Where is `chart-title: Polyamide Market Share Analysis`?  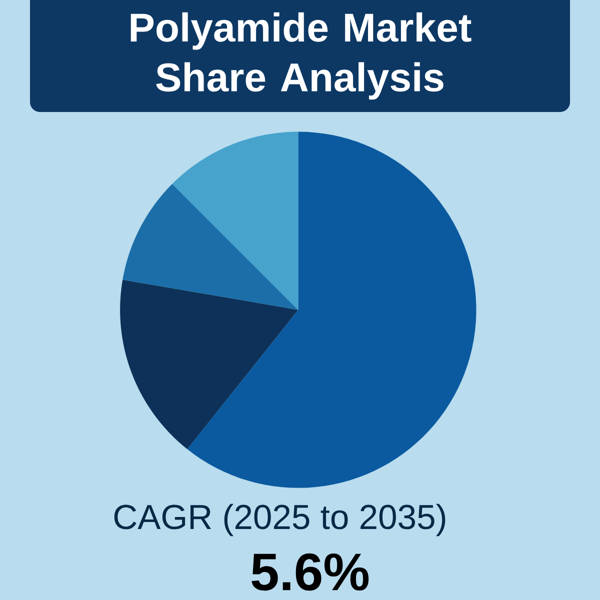 chart-title: Polyamide Market Share Analysis is located at coordinates (301, 56).